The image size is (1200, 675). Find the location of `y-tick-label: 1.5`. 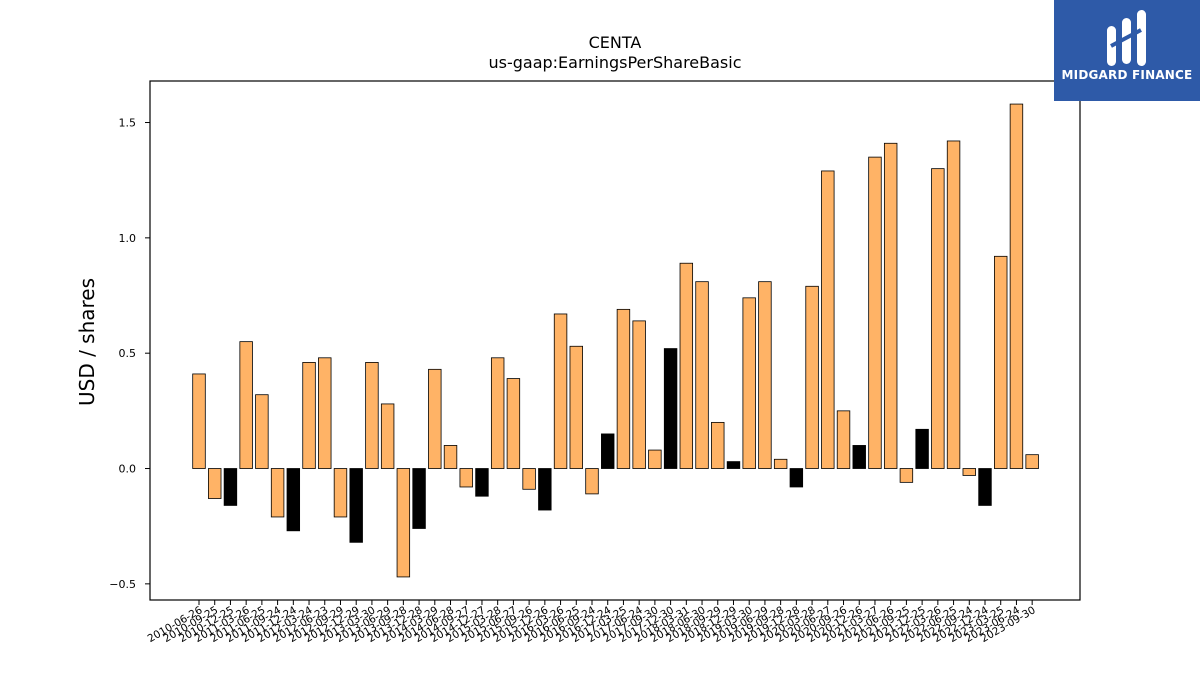

y-tick-label: 1.5 is located at coordinates (128, 123).